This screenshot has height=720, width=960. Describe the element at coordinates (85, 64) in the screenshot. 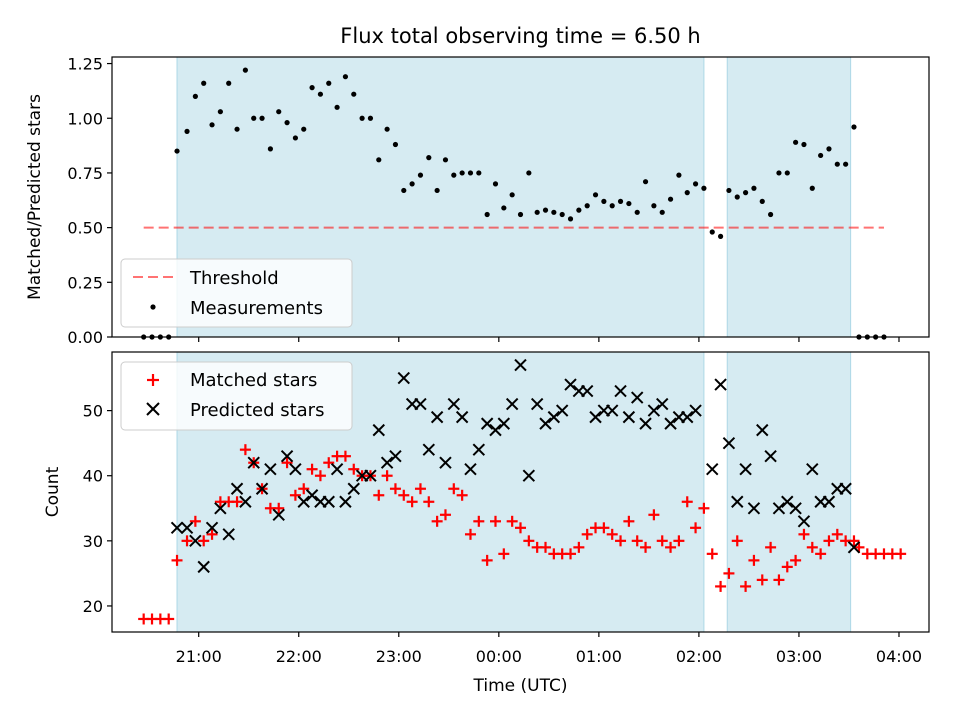

I see `y-ratio-tick-label: 1.25` at that location.